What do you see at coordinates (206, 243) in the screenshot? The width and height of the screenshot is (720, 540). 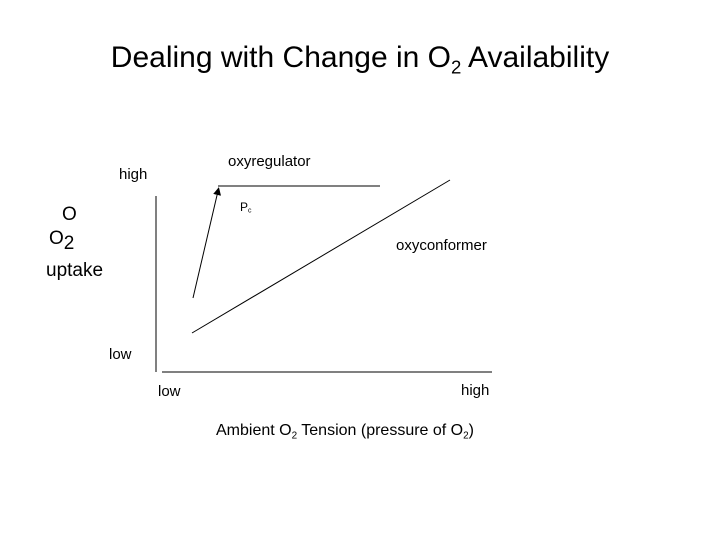 I see `pc-arrow` at bounding box center [206, 243].